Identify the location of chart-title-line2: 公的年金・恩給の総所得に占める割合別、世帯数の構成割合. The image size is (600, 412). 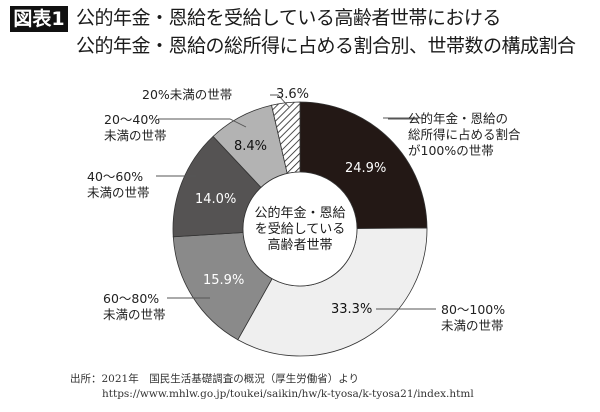
(326, 46).